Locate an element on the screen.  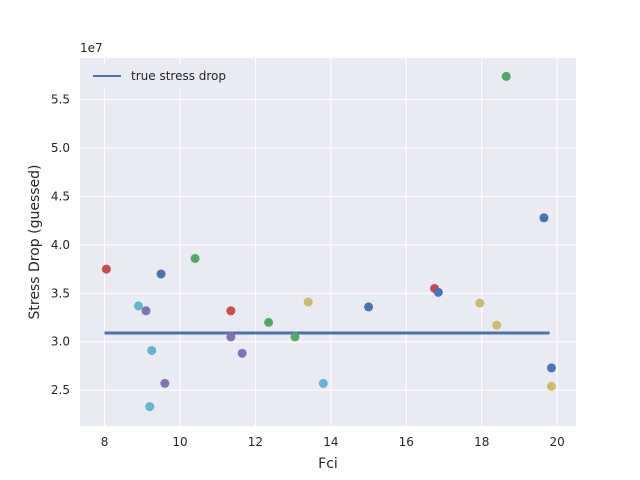
y-offset-label: 1e7 is located at coordinates (91, 48).